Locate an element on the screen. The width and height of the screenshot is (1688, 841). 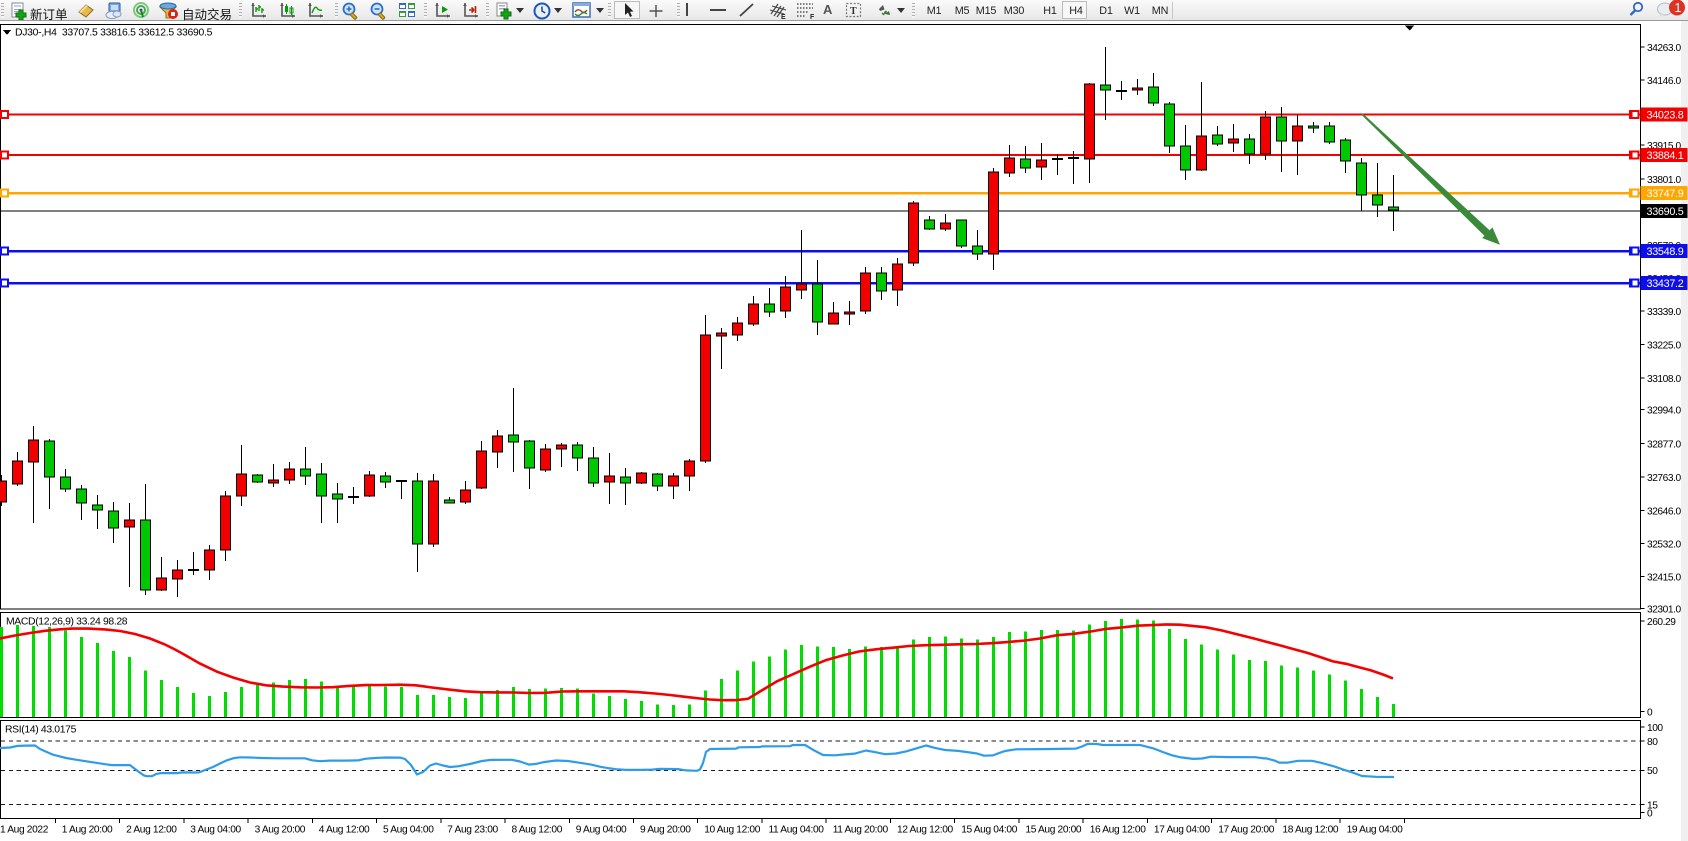
svg-text: 33108.0 is located at coordinates (1664, 379).